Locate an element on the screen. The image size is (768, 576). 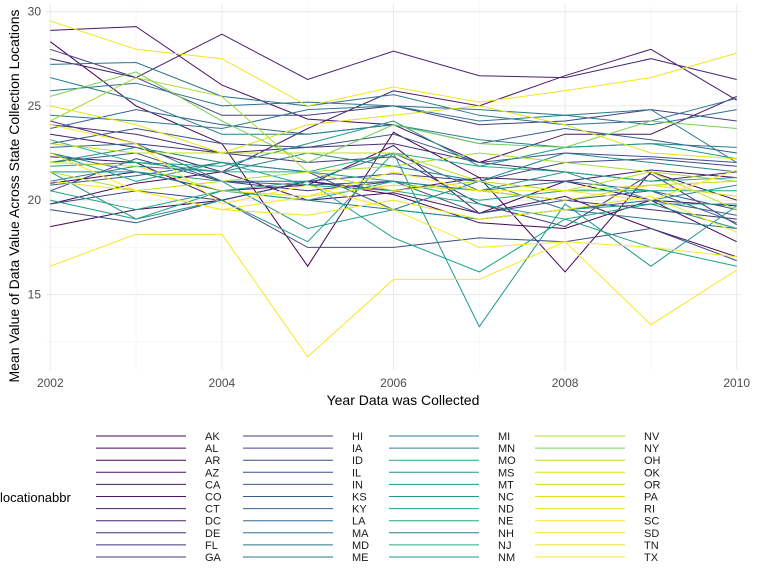
series-line-oh is located at coordinates (393, 181).